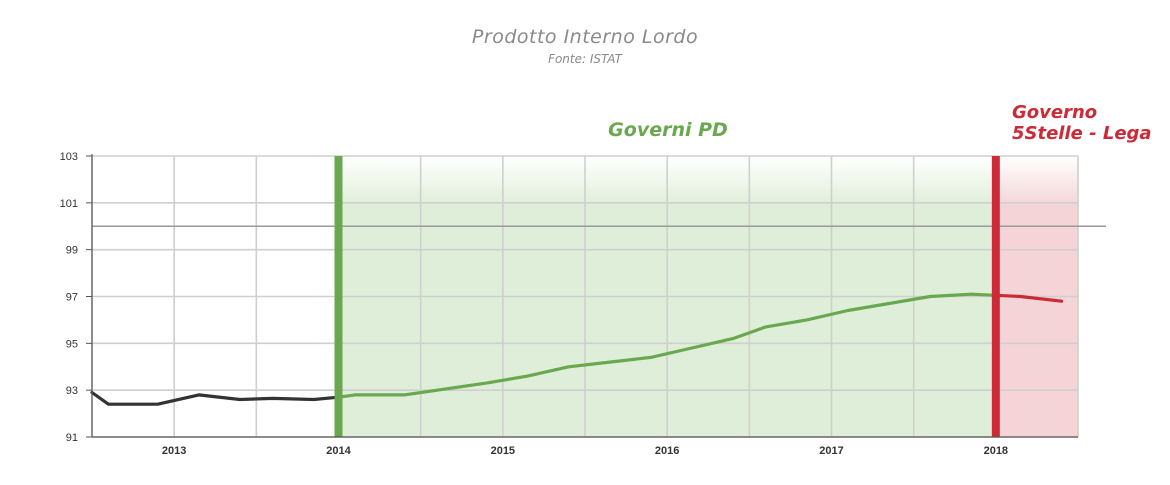  What do you see at coordinates (69, 157) in the screenshot?
I see `y-tick-label-103: 103` at bounding box center [69, 157].